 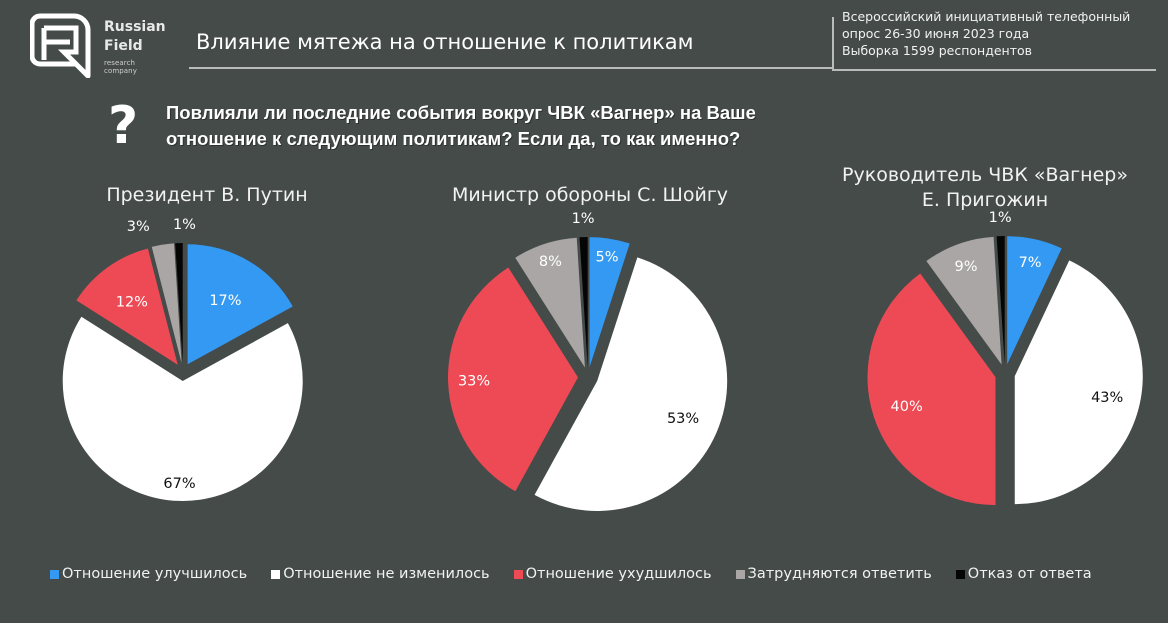 I want to click on legend-item-improved: Отношение улучшилось, so click(x=148, y=574).